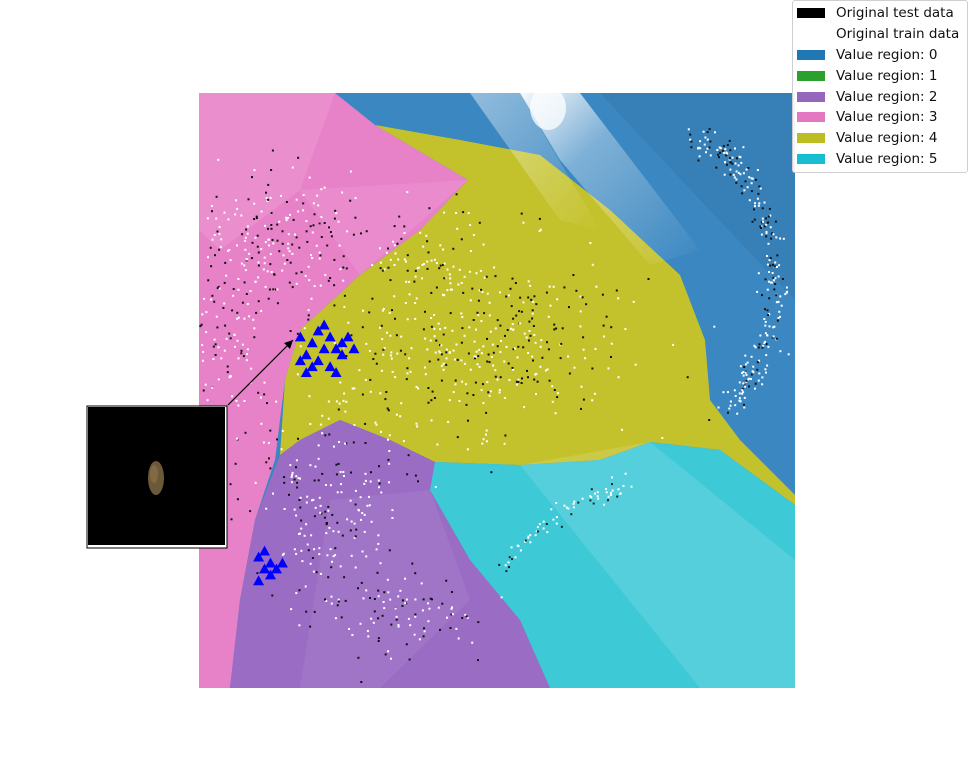  Describe the element at coordinates (880, 13) in the screenshot. I see `legend-item: Original test data` at that location.